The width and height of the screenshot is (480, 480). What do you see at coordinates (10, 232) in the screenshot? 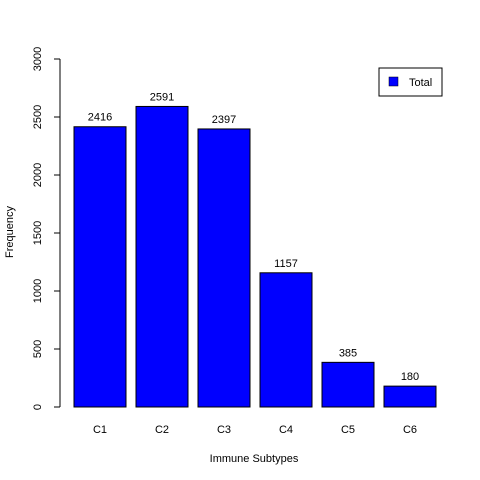
I see `y-axis-title: Frequency` at bounding box center [10, 232].